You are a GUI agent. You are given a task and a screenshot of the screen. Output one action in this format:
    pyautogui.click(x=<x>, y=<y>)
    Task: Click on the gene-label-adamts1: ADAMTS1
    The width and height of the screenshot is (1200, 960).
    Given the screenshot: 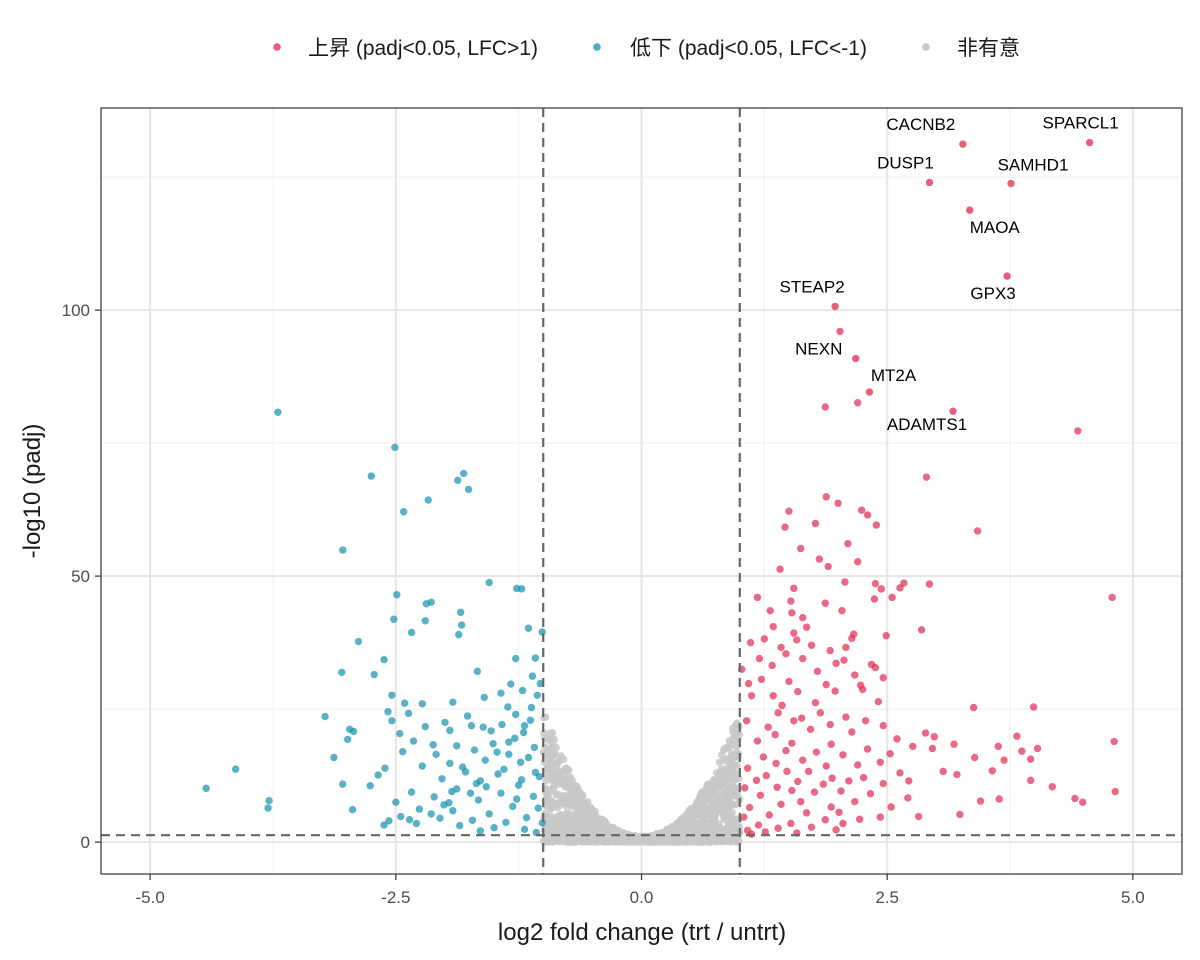 What is the action you would take?
    pyautogui.click(x=927, y=424)
    